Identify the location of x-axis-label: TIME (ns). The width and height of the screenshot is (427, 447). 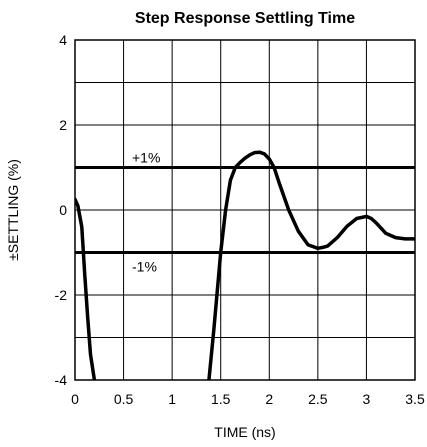
(244, 432).